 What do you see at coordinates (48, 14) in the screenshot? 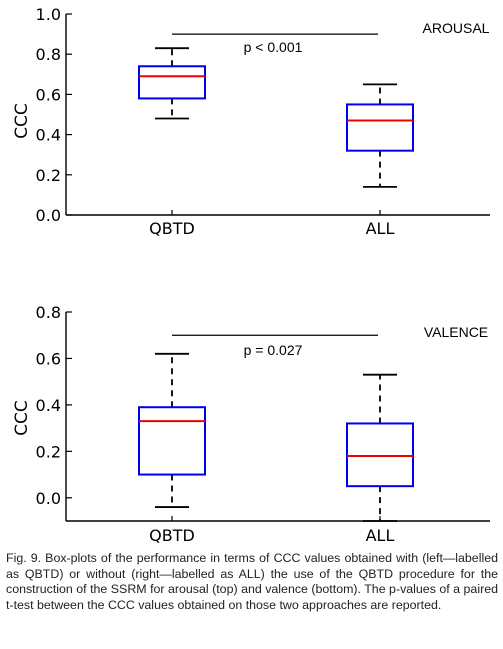
I see `y-tick-label: 1.0` at bounding box center [48, 14].